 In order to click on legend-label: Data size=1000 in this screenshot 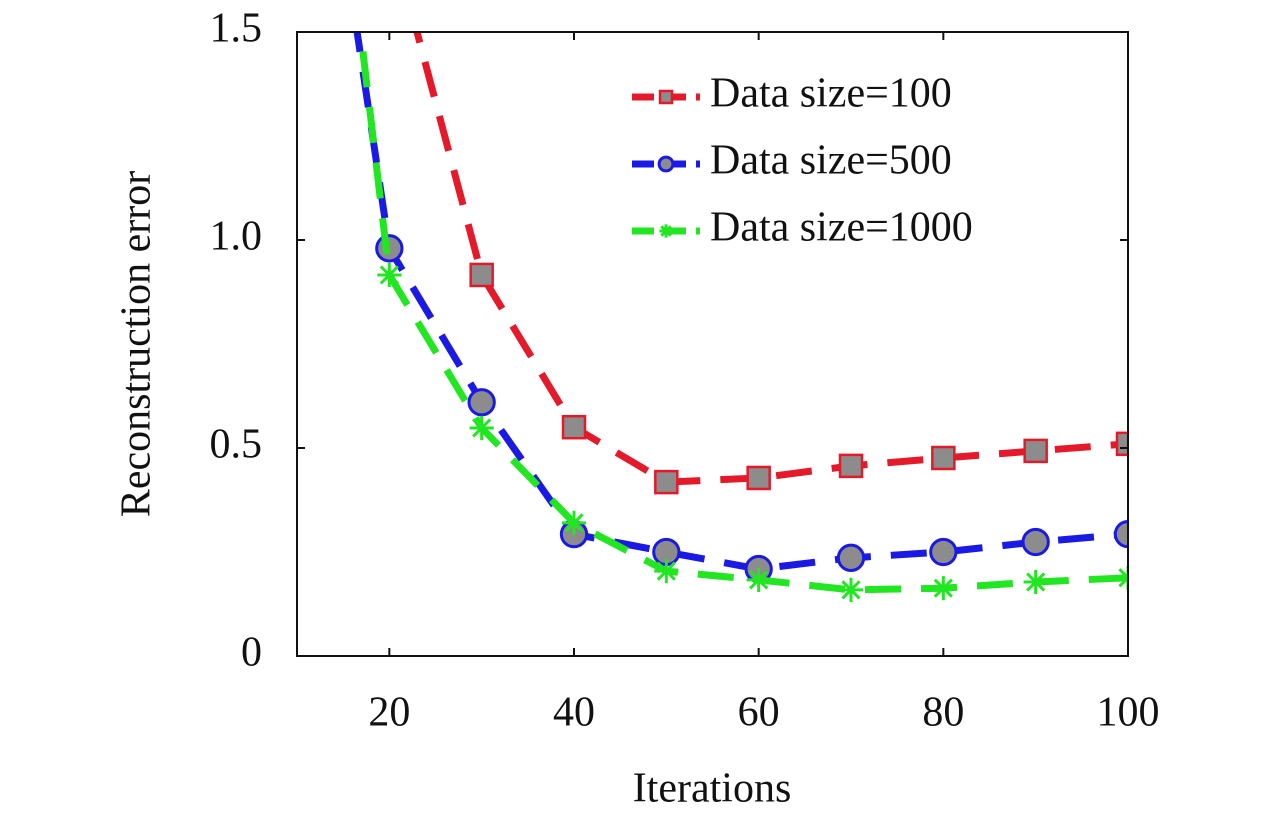, I will do `click(841, 228)`.